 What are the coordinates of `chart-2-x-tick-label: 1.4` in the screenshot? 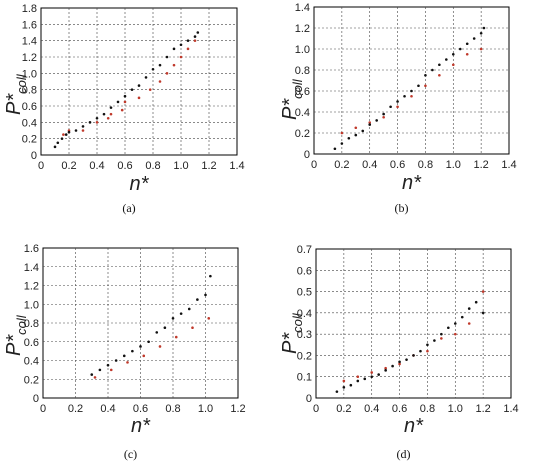 It's located at (508, 165).